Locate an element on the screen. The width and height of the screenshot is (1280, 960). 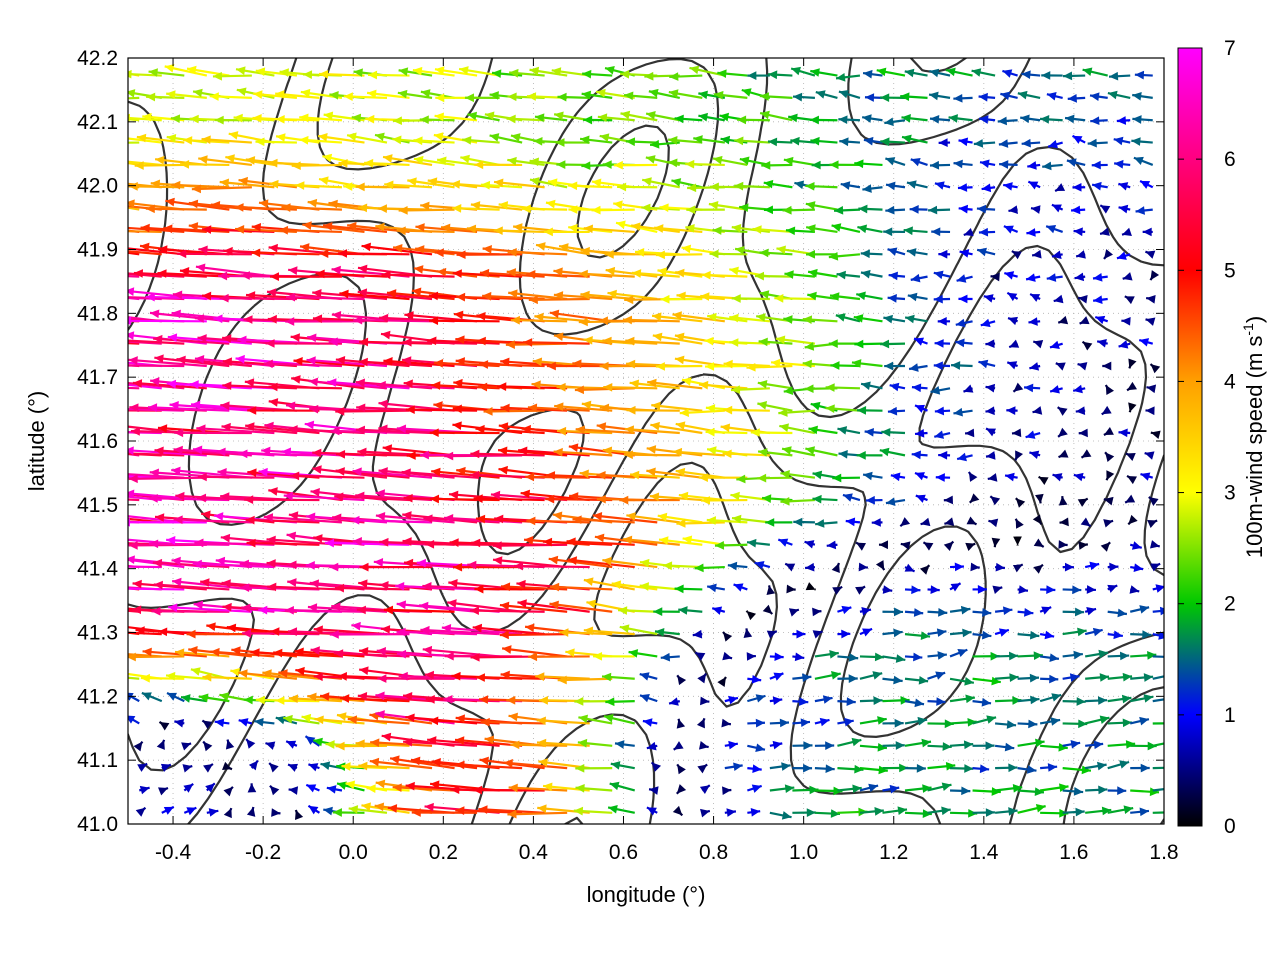
y-tick-label: 41.2 is located at coordinates (97, 696).